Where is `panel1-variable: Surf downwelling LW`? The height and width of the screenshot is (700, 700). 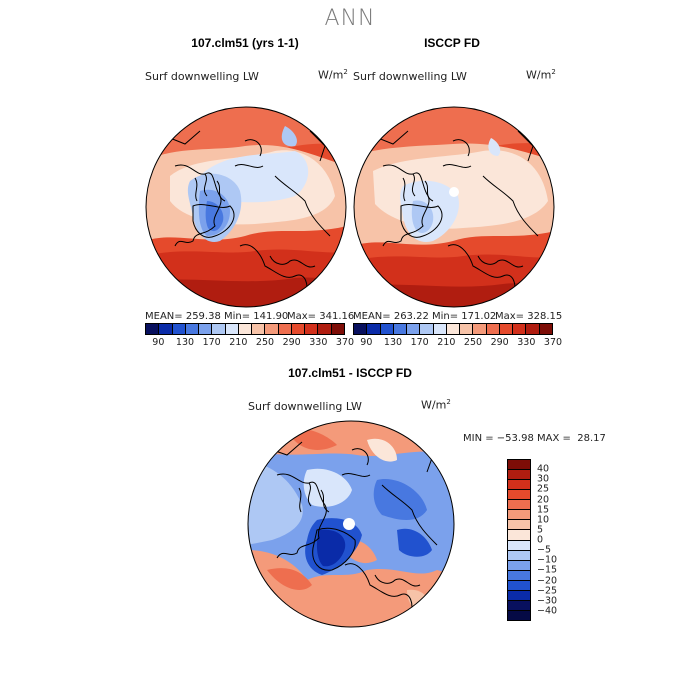
panel1-variable: Surf downwelling LW is located at coordinates (202, 76).